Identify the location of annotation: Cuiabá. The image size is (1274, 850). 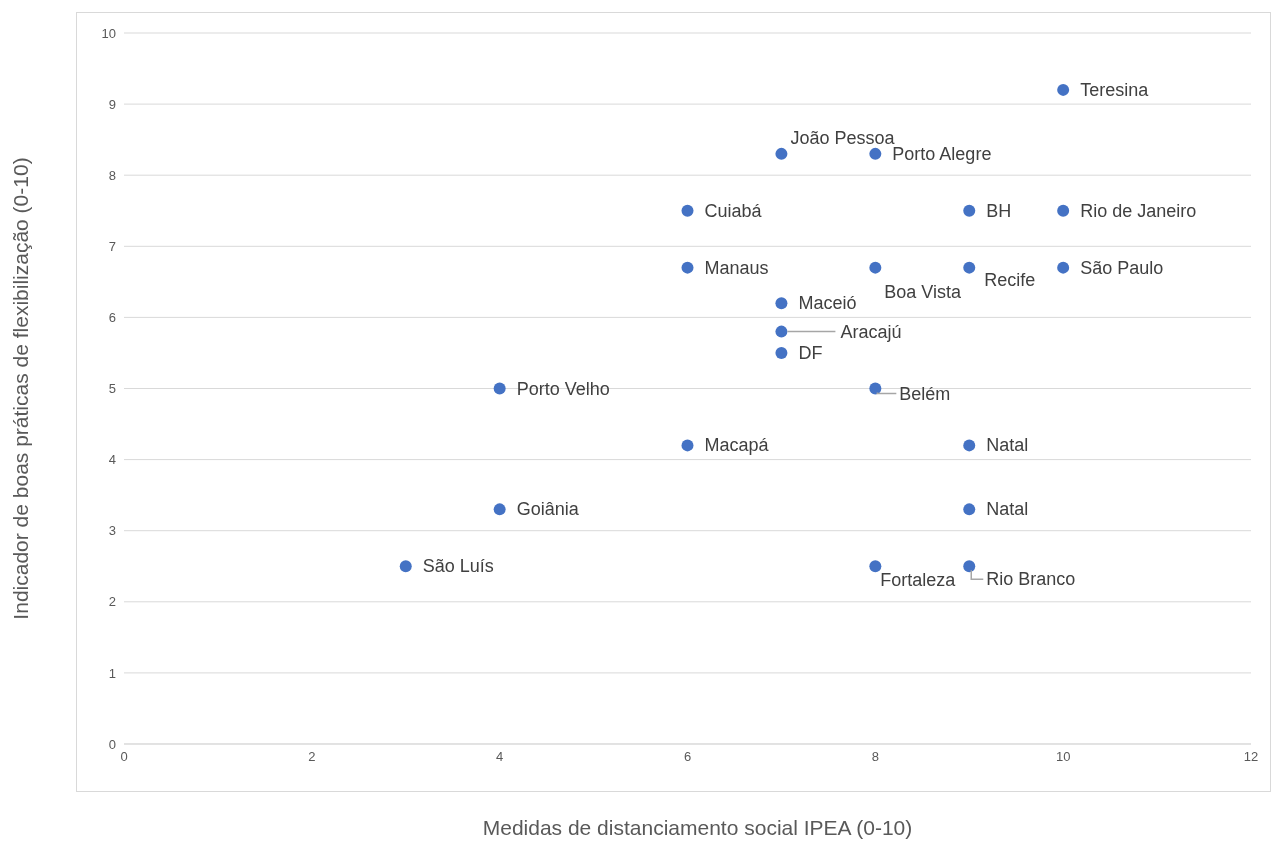
(733, 210).